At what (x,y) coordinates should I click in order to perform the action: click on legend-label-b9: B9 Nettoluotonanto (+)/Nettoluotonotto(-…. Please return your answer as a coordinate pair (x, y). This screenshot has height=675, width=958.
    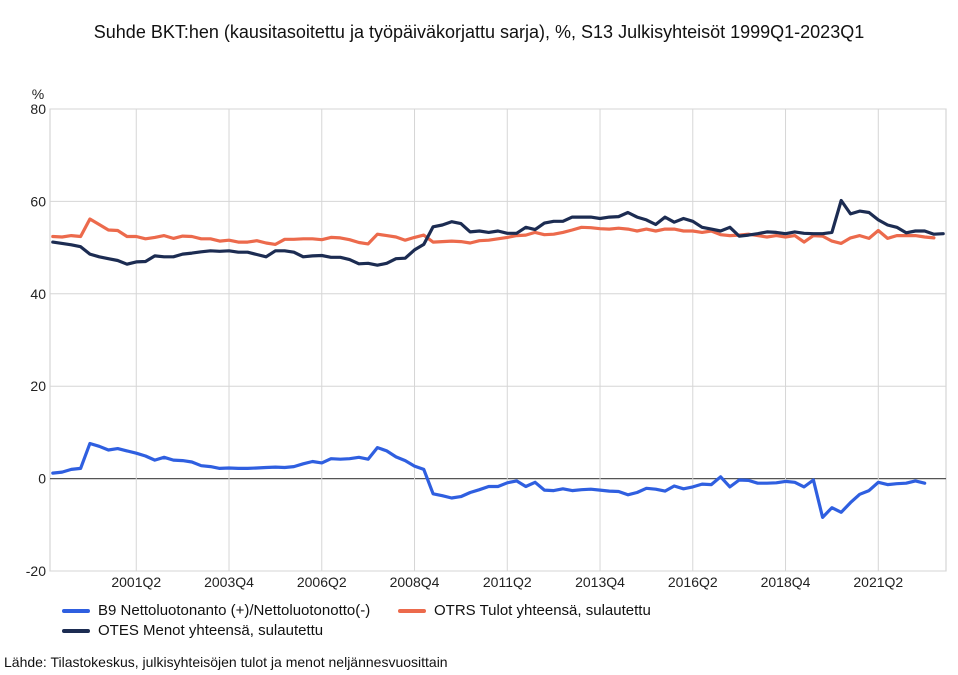
    Looking at the image, I should click on (234, 610).